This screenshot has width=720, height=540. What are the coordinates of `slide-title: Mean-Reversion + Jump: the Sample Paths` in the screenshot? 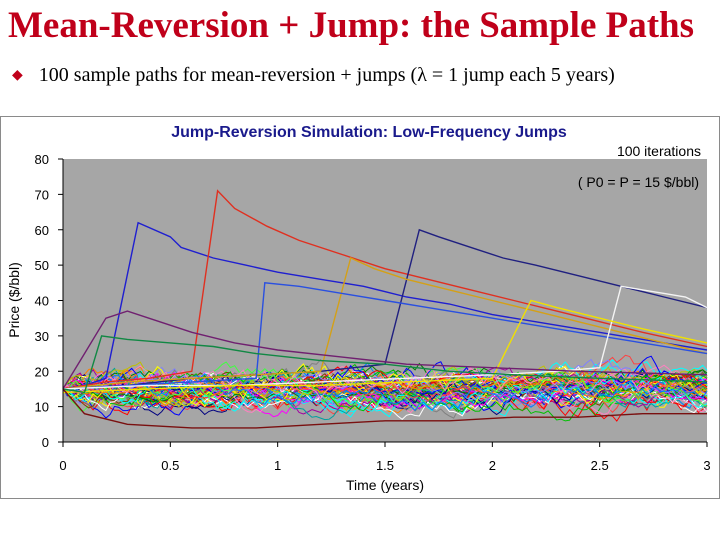 It's located at (351, 25).